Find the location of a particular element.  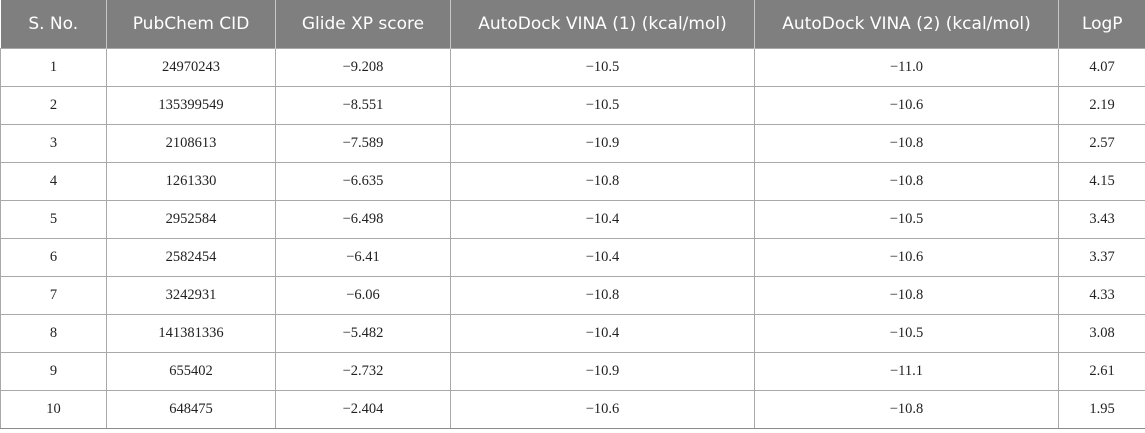

cell-s-no: 3 is located at coordinates (53, 143).